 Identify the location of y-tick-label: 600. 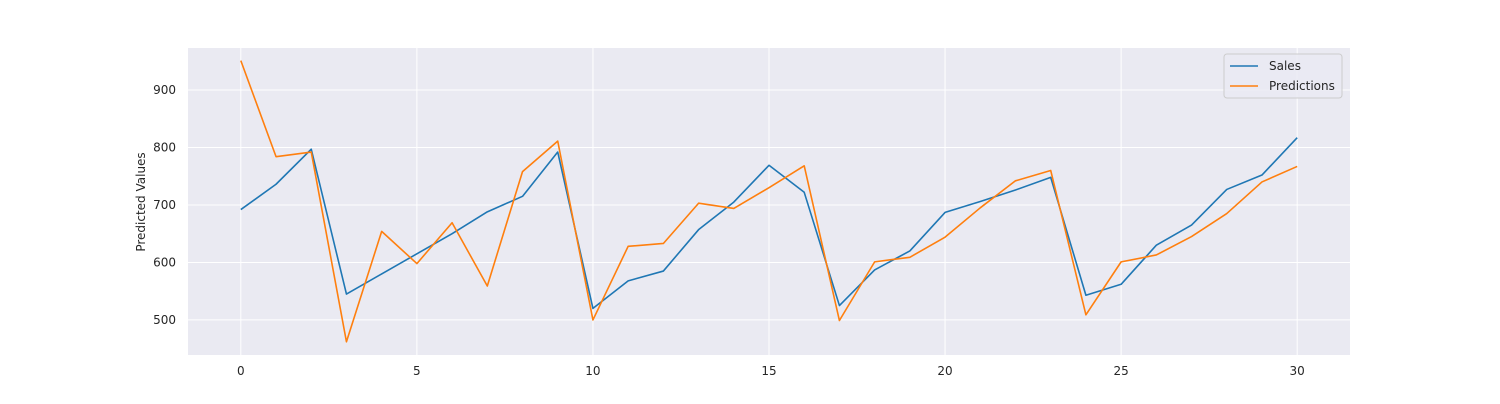
(164, 262).